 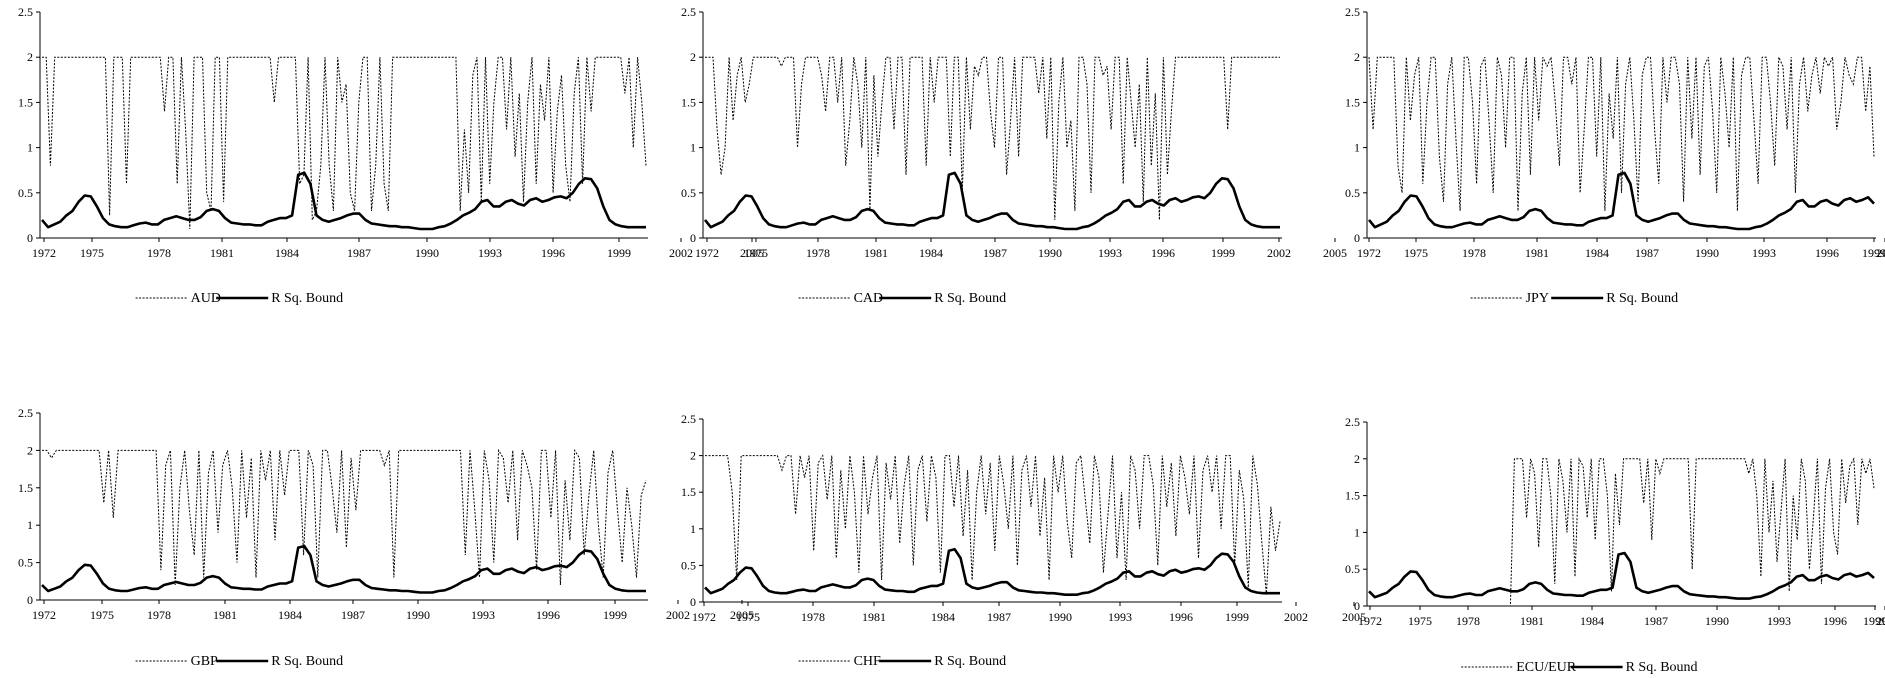 I want to click on chart-legend: AUD R Sq. Bound, so click(x=240, y=298).